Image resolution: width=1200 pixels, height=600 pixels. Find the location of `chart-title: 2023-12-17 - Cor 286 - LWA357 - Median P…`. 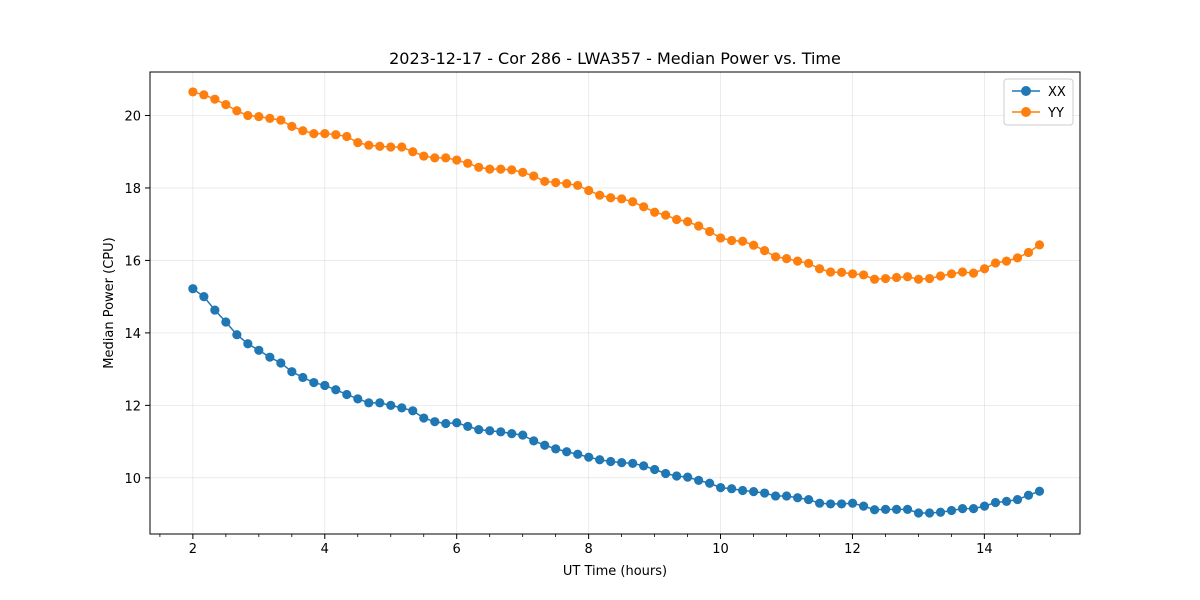

chart-title: 2023-12-17 - Cor 286 - LWA357 - Median P… is located at coordinates (615, 58).